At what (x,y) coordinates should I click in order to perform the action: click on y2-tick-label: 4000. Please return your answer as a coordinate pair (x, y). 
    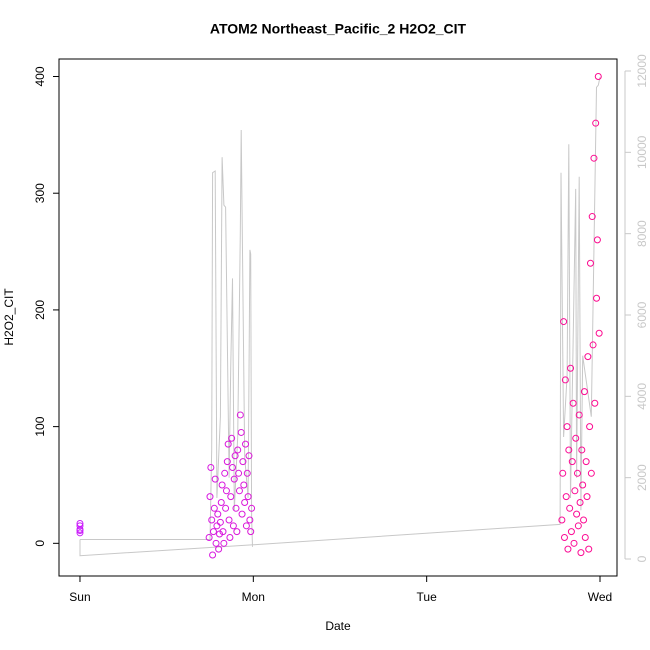
    Looking at the image, I should click on (642, 396).